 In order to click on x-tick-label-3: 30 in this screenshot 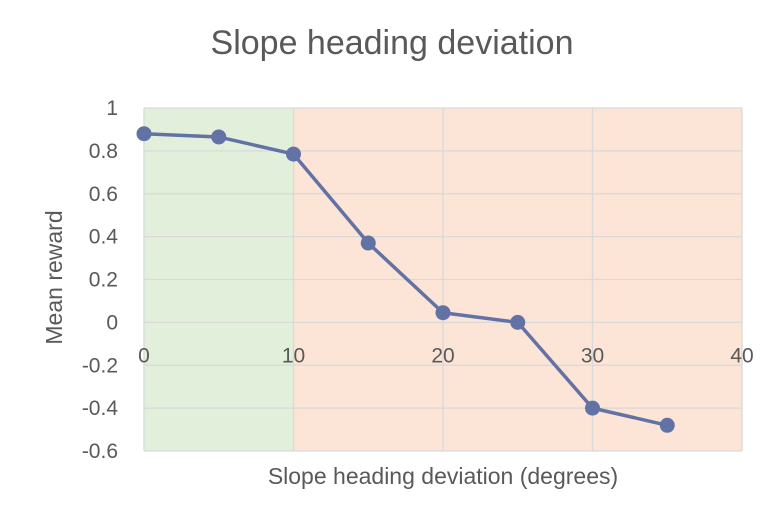, I will do `click(592, 355)`.